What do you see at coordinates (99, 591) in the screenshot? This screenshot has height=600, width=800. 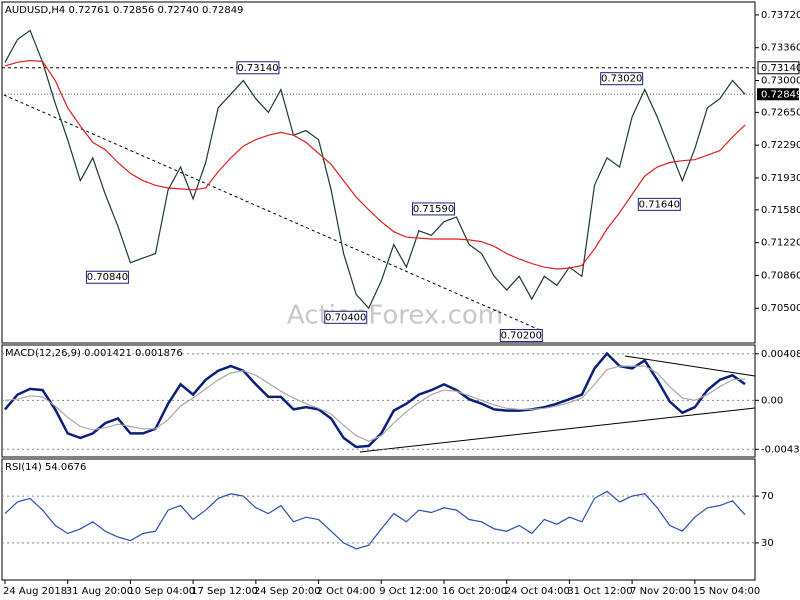 I see `x-tick-label: 31 Aug 20:00` at bounding box center [99, 591].